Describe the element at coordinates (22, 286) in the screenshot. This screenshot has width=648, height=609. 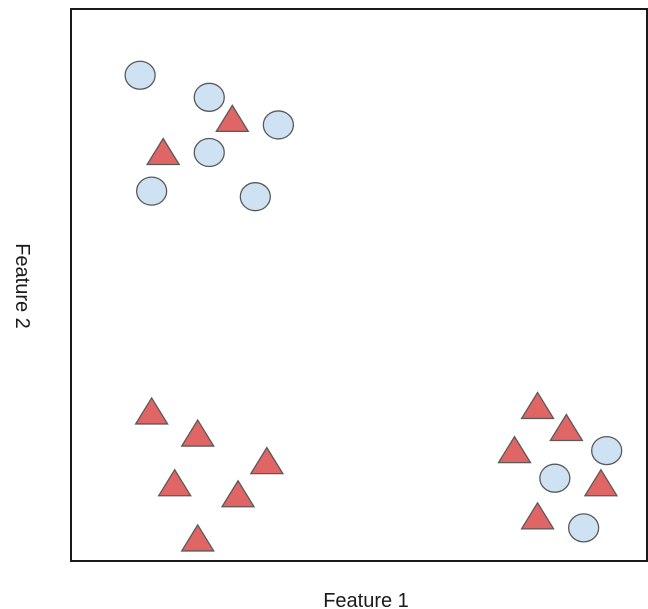
I see `y-axis-label: Feature 2` at that location.